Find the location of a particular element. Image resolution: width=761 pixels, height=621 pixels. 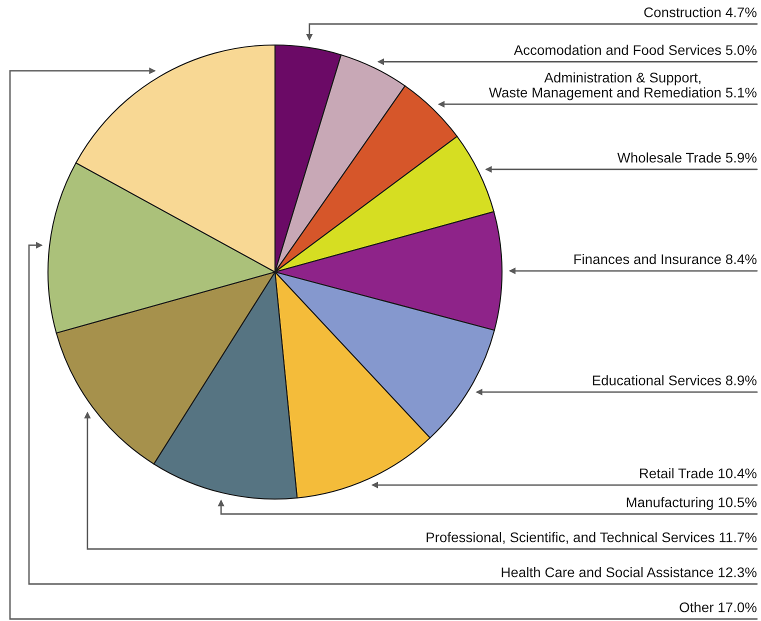

slice-label: Manufacturing 10.5% is located at coordinates (691, 503).